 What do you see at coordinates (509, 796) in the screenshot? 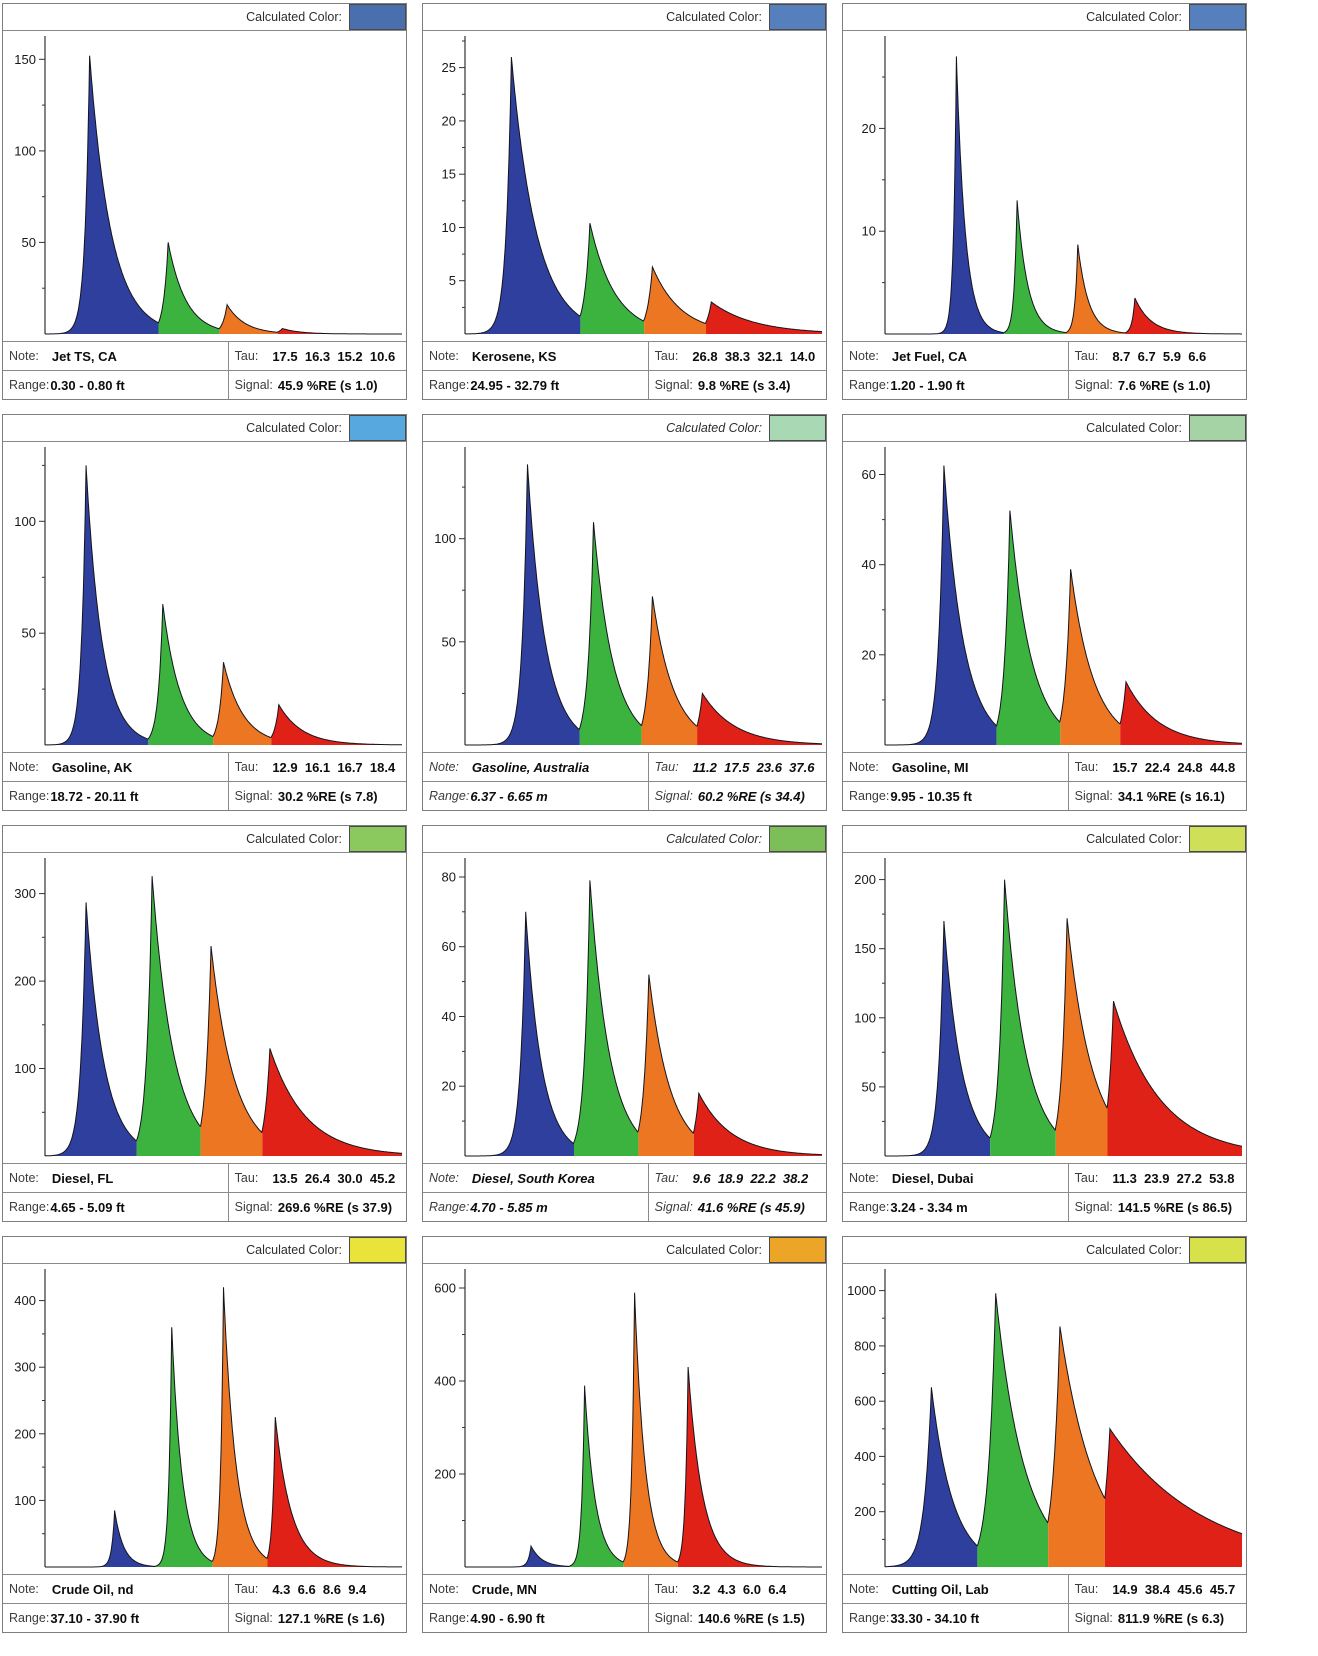
I see `range-value: 6.37 - 6.65 m` at bounding box center [509, 796].